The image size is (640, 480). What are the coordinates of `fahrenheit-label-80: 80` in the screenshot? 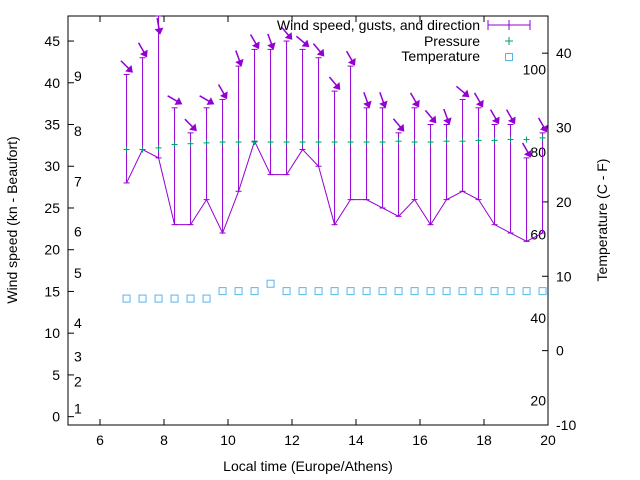 It's located at (538, 152).